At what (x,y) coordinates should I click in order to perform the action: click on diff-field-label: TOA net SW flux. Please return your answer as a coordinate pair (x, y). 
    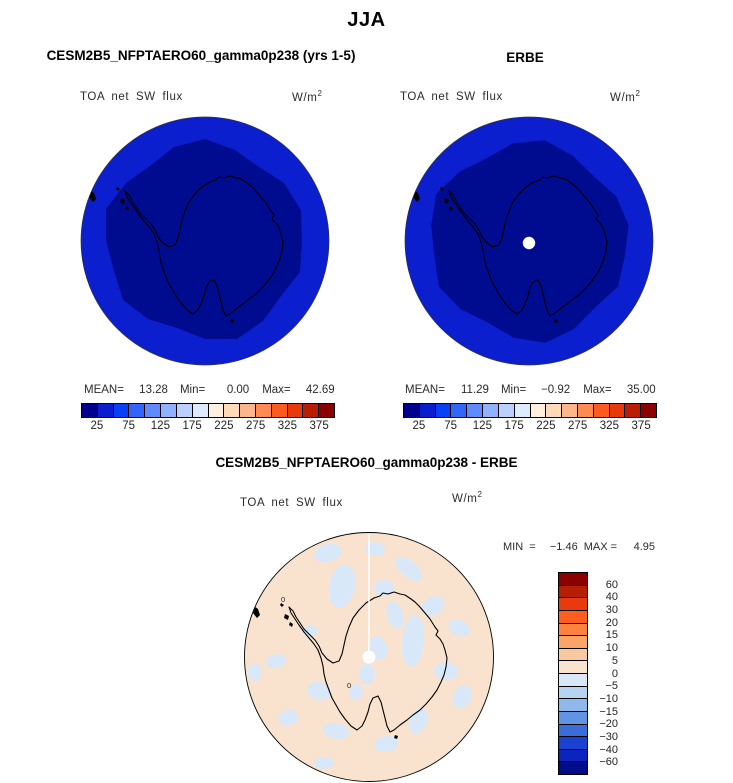
    Looking at the image, I should click on (291, 503).